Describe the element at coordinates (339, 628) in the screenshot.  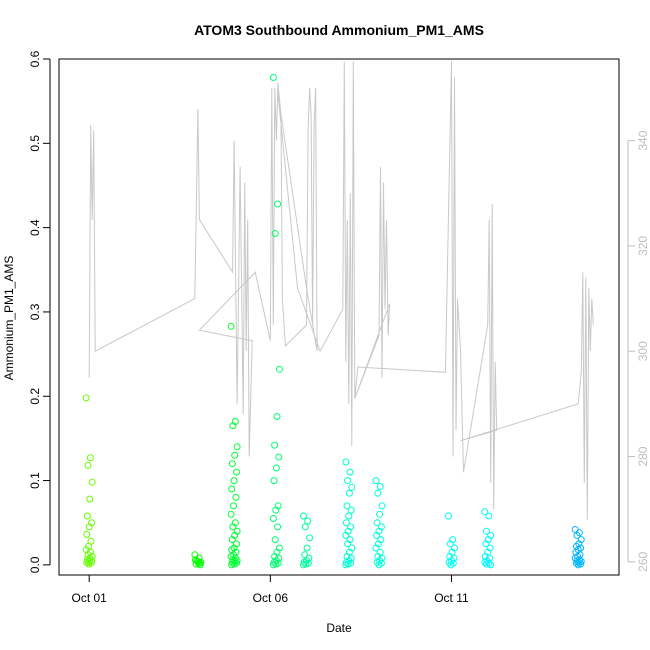
I see `x-axis-label: Date` at that location.